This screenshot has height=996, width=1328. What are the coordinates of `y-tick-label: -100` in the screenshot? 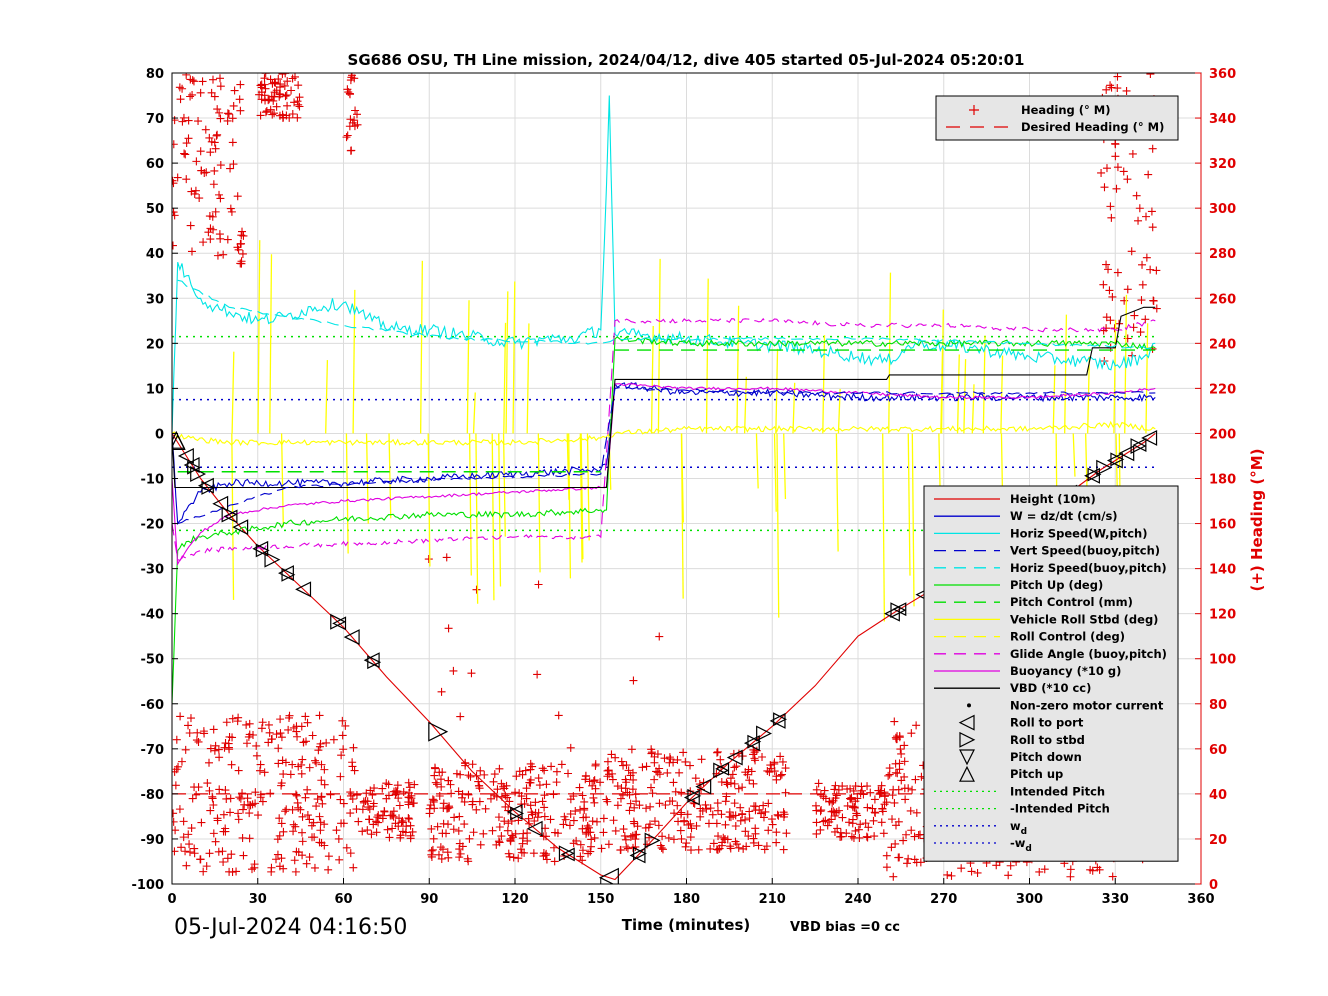 It's located at (147, 885).